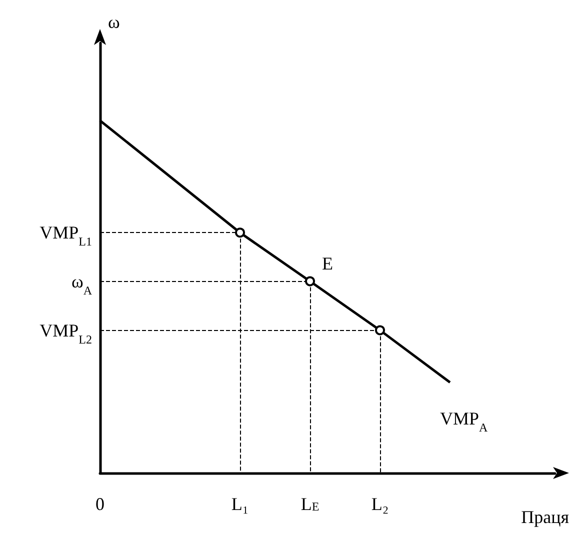 The width and height of the screenshot is (579, 541). Describe the element at coordinates (240, 504) in the screenshot. I see `x-tick-label: L₁` at that location.